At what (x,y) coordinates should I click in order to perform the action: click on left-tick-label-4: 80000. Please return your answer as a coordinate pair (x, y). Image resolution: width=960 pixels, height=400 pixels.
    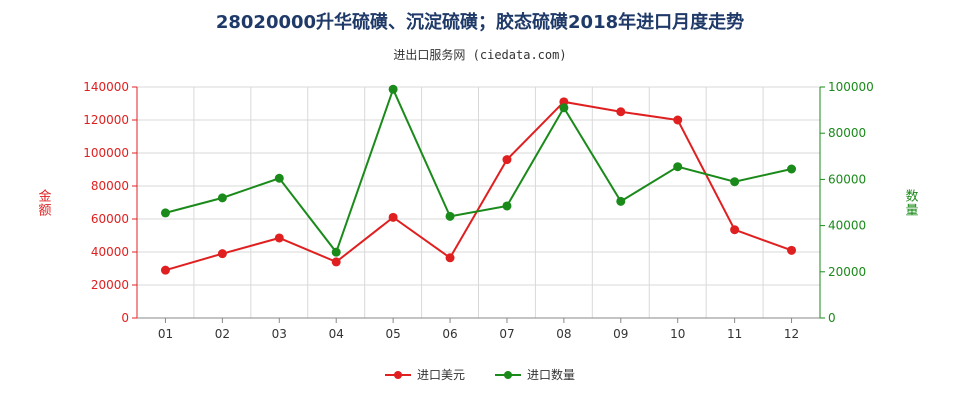
    Looking at the image, I should click on (110, 186).